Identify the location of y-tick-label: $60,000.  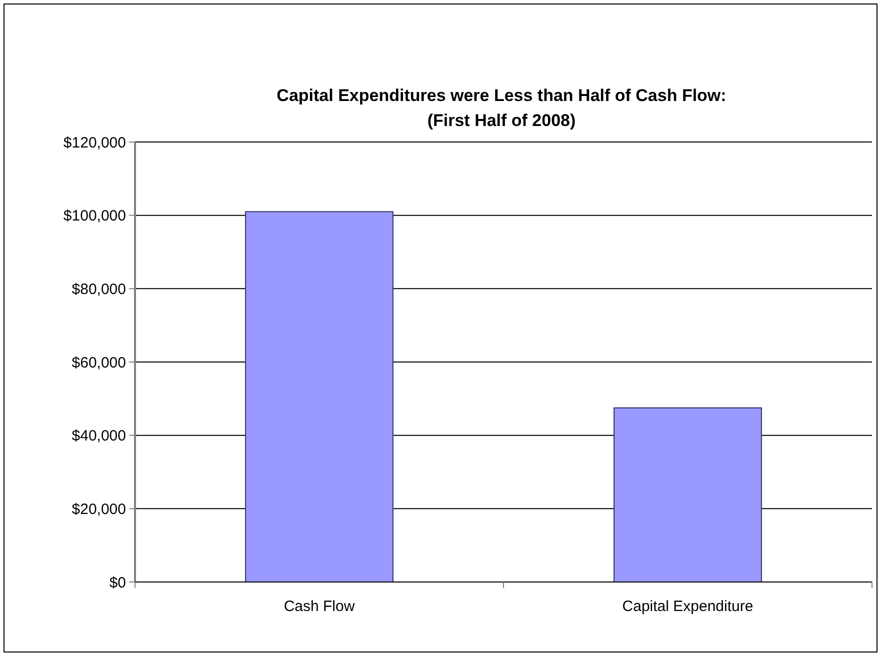
(99, 363).